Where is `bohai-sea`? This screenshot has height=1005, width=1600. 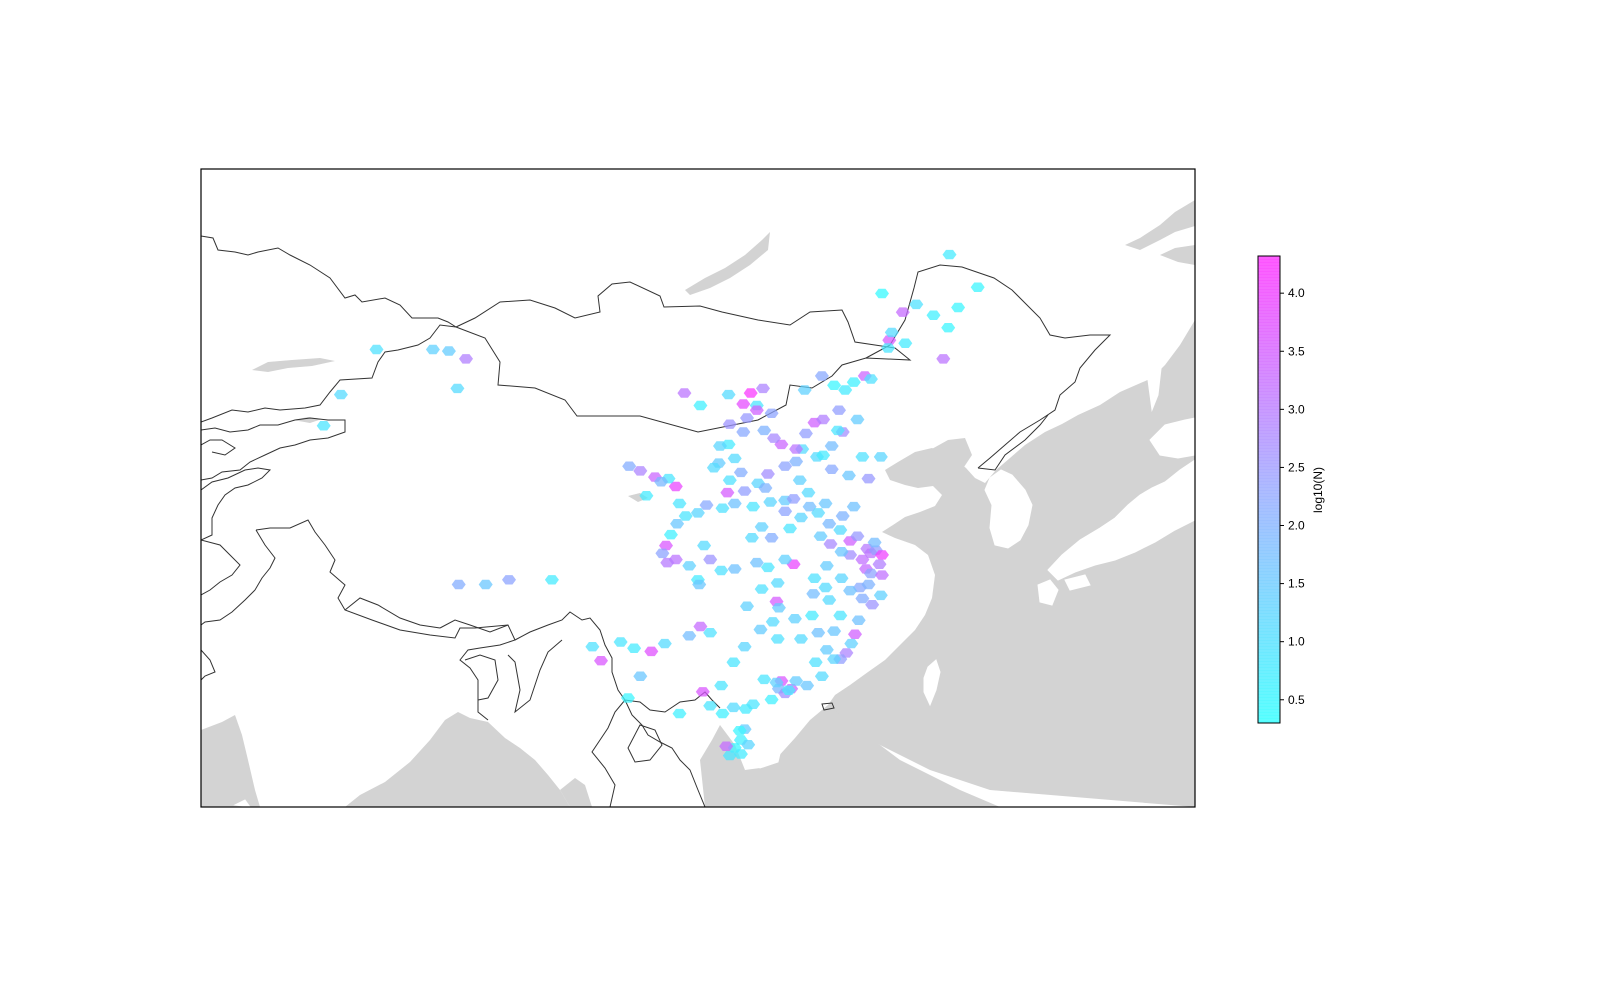
bohai-sea is located at coordinates (950, 456).